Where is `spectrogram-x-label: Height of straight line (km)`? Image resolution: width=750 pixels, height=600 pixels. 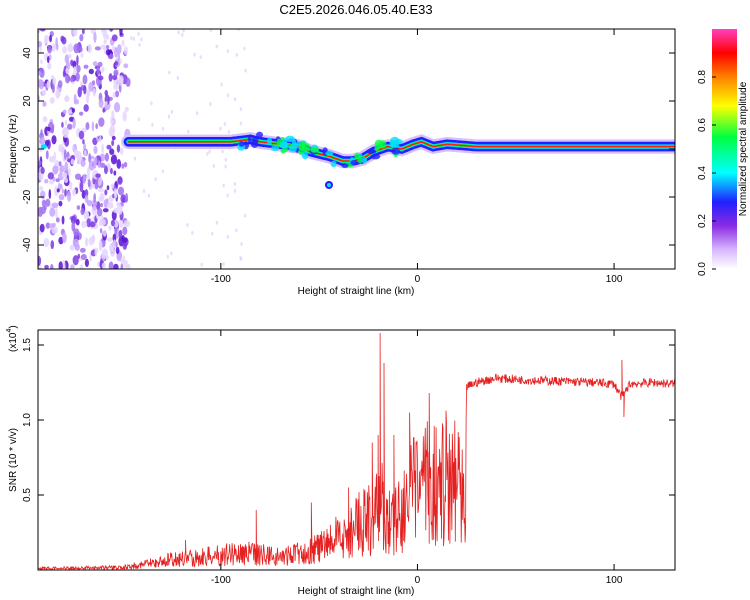 spectrogram-x-label: Height of straight line (km) is located at coordinates (356, 291).